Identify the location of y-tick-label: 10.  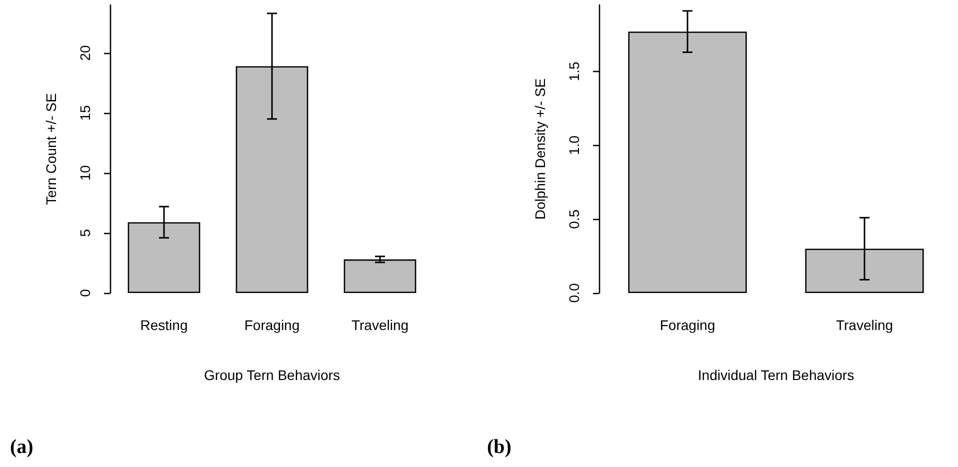
(85, 173).